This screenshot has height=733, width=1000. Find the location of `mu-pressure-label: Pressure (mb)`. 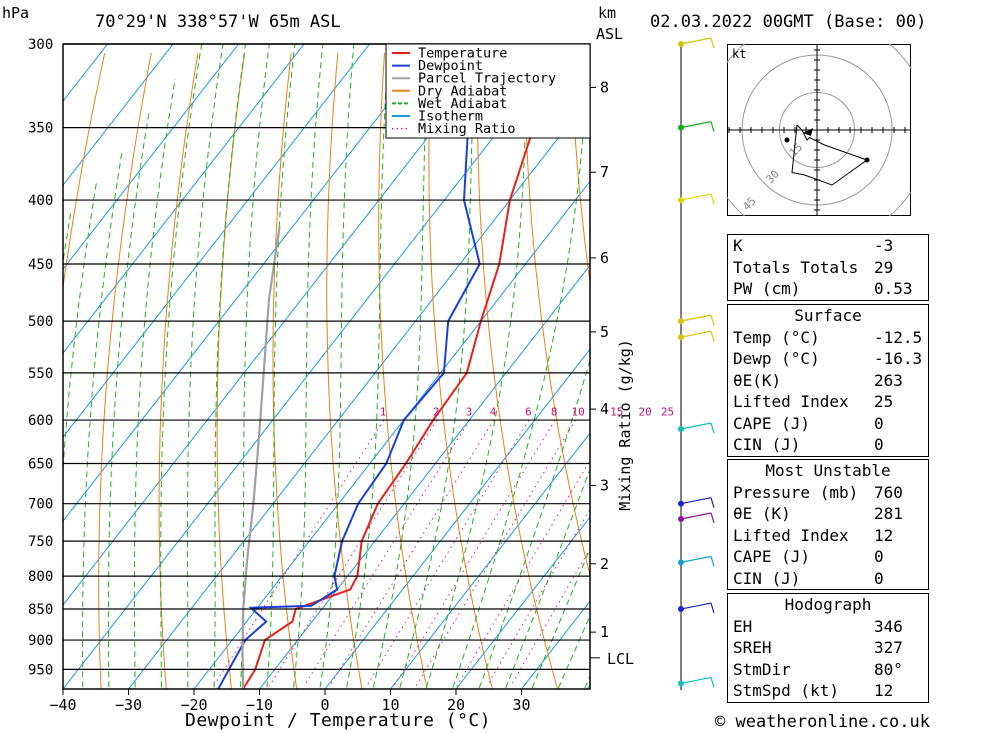

mu-pressure-label: Pressure (mb) is located at coordinates (796, 492).